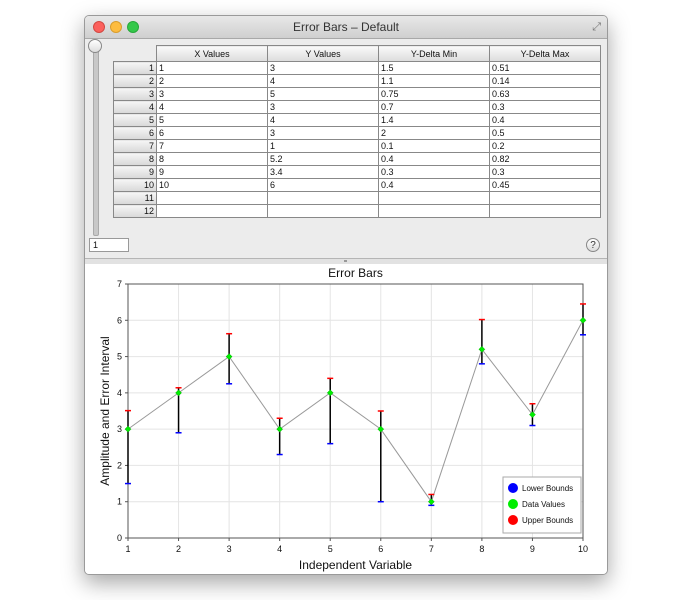 The width and height of the screenshot is (700, 600). What do you see at coordinates (323, 172) in the screenshot?
I see `table-cell: 3.4` at bounding box center [323, 172].